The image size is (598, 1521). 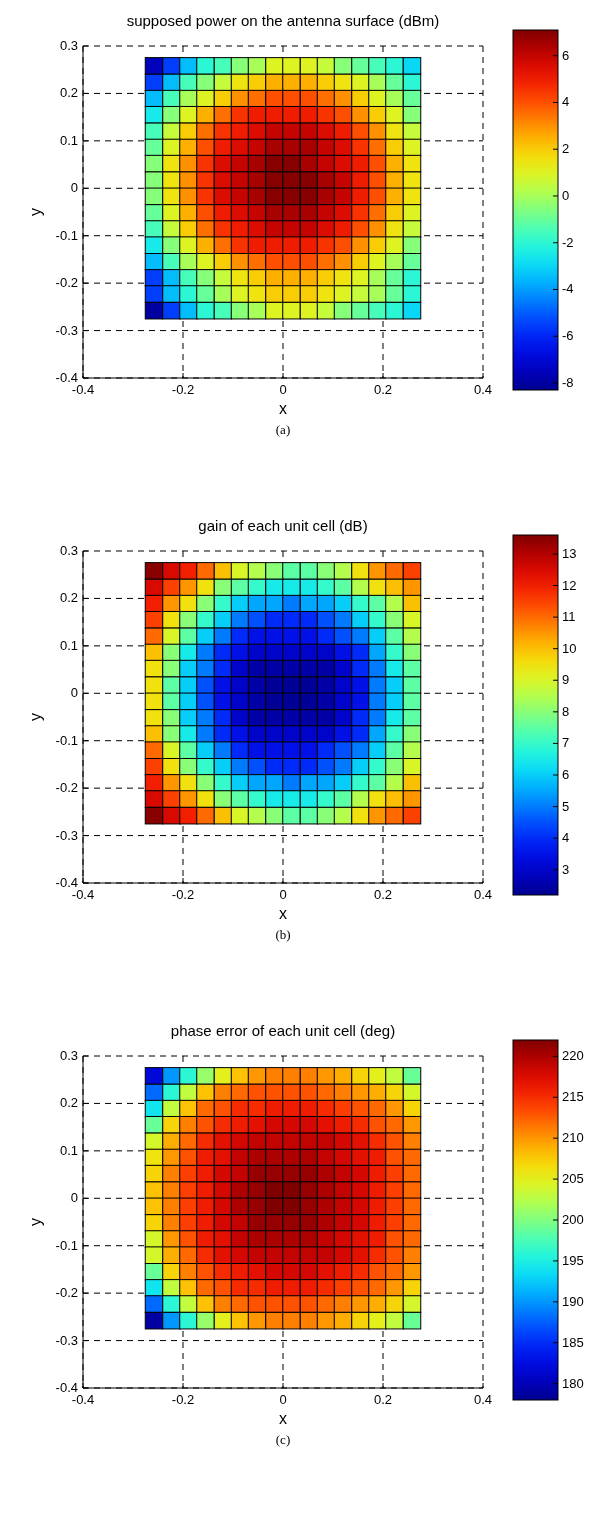 What do you see at coordinates (573, 1301) in the screenshot?
I see `color-bar-label: 190` at bounding box center [573, 1301].